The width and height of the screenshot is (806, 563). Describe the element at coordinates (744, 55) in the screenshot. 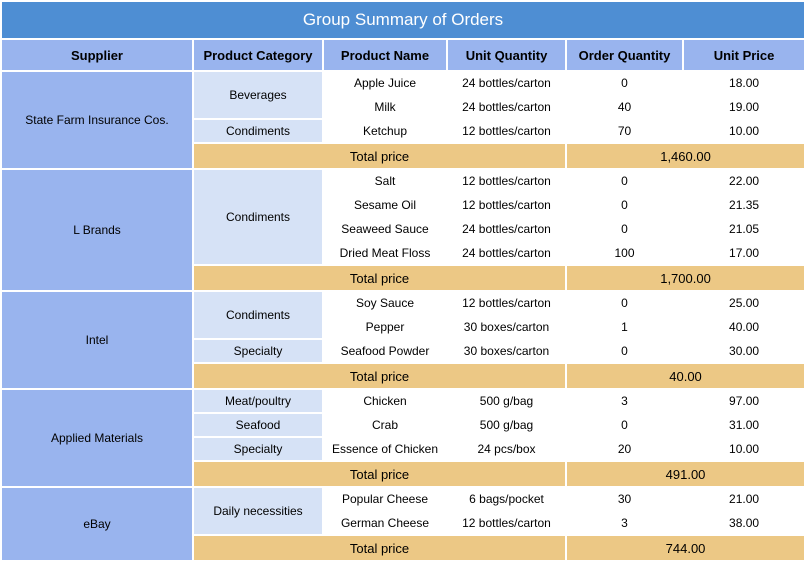

I see `column-header-unit-price: Unit Price` at that location.